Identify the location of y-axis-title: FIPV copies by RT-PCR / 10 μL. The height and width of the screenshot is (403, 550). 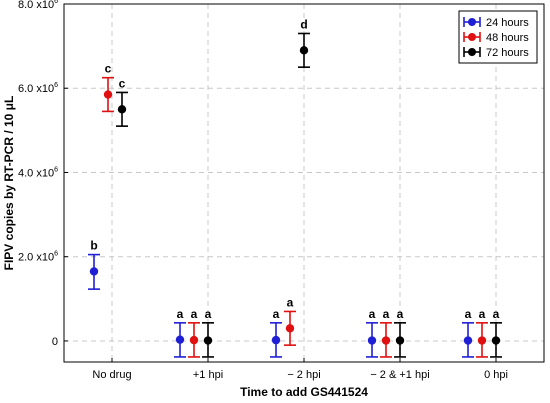
(9, 183).